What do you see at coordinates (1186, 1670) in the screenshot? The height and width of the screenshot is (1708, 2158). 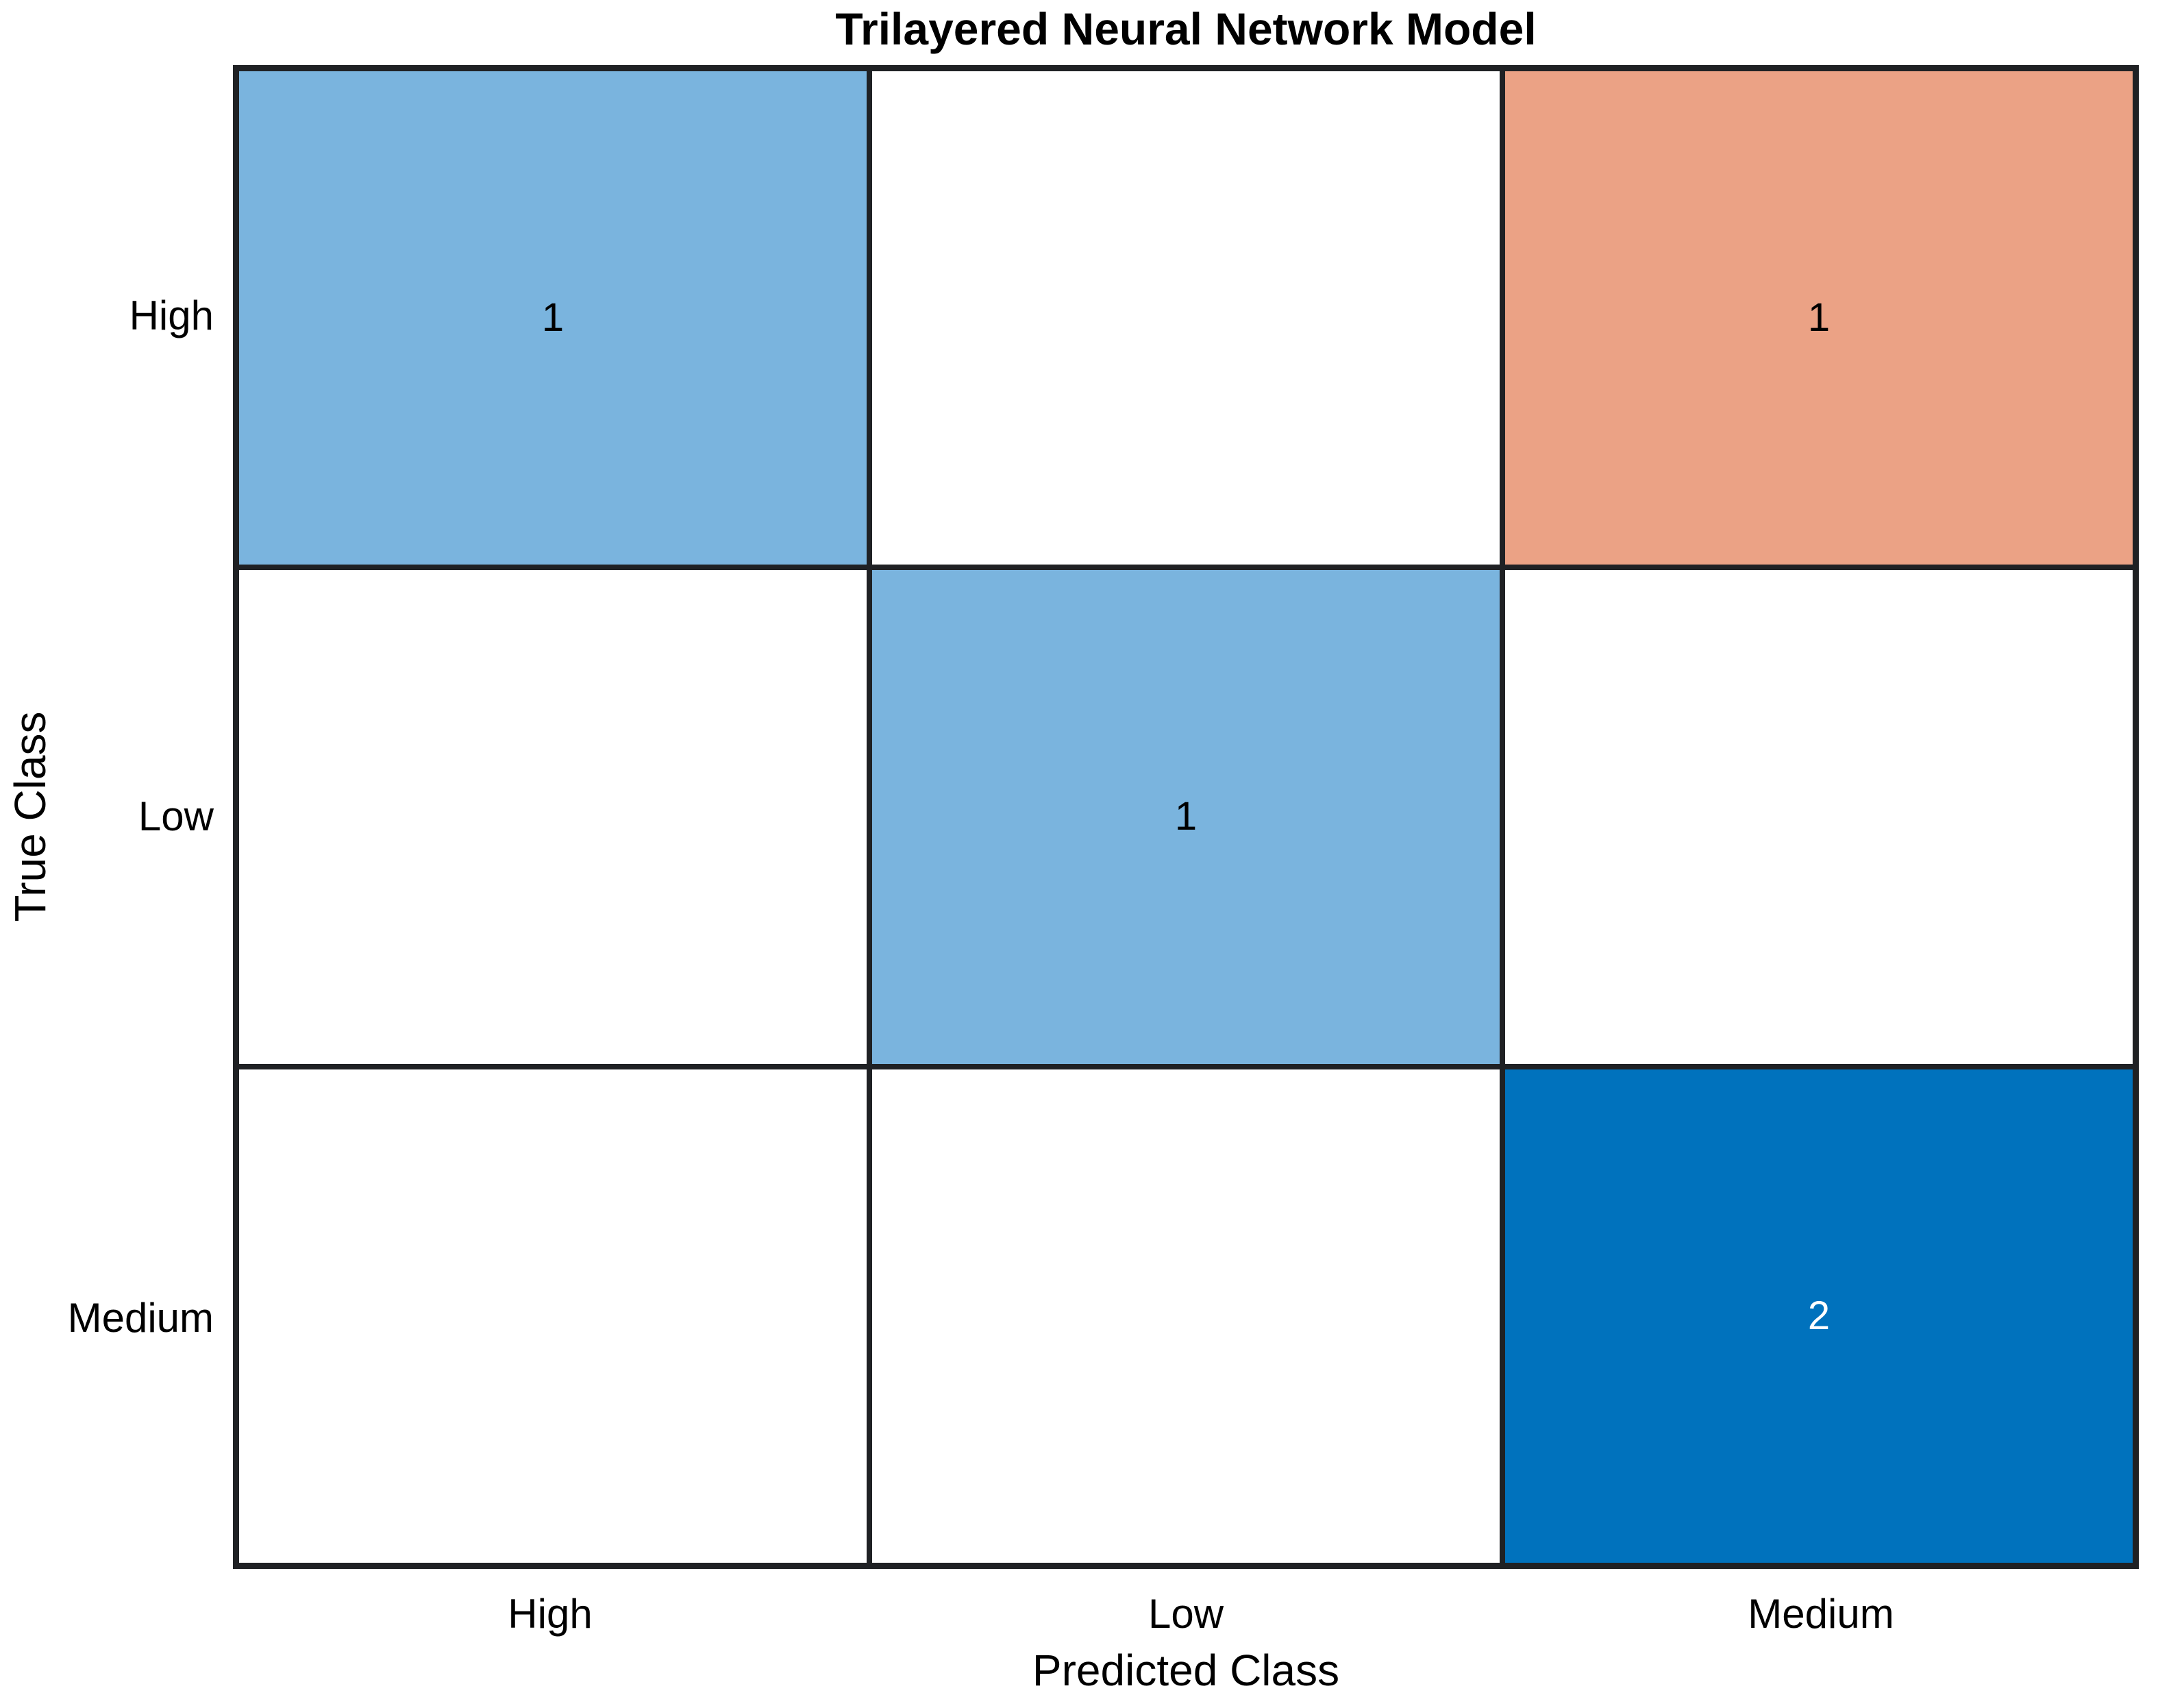 I see `x-axis-label: Predicted Class` at bounding box center [1186, 1670].